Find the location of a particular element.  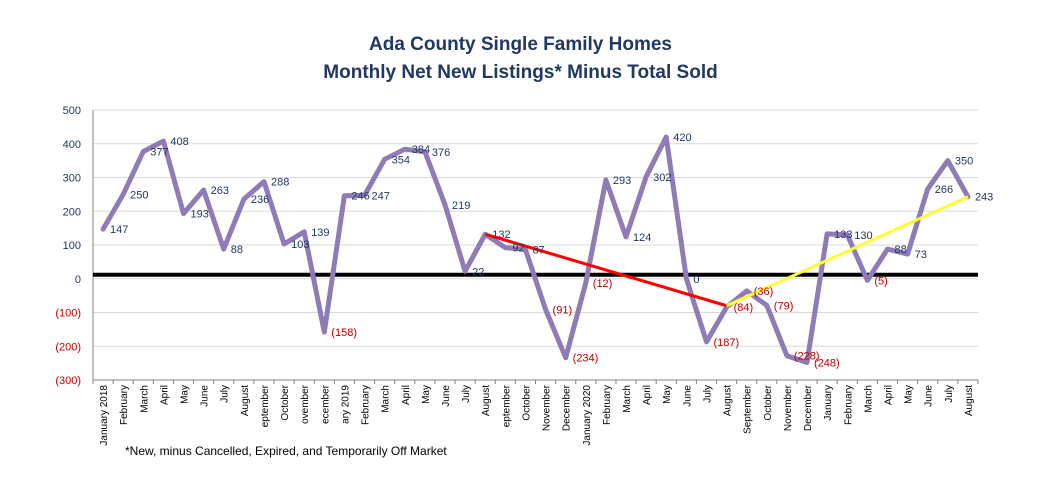

x-tick-label: ary 2019 is located at coordinates (345, 404).